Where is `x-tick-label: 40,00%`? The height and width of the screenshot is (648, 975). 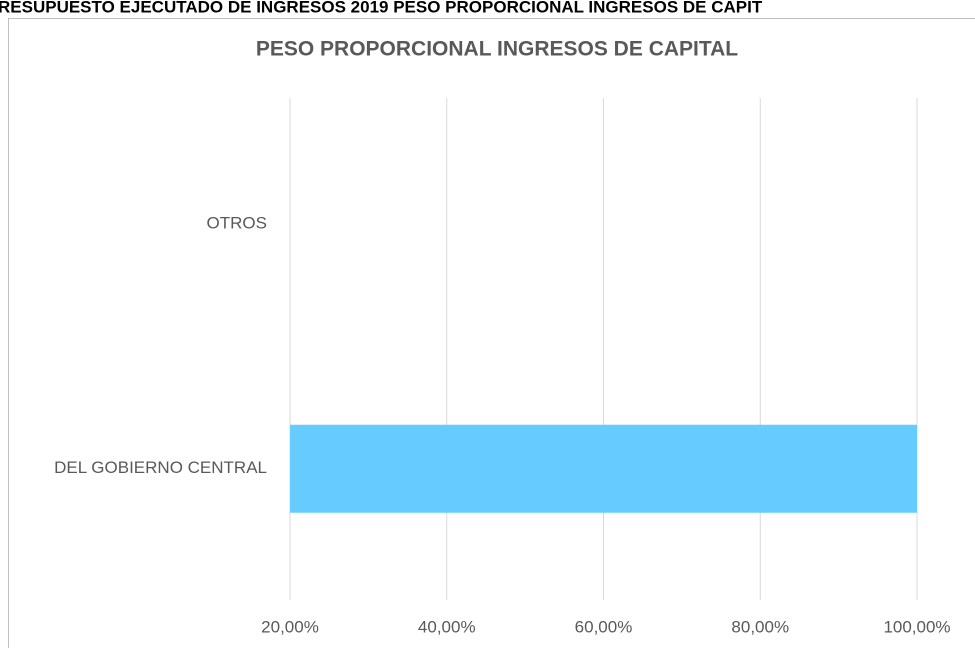 x-tick-label: 40,00% is located at coordinates (447, 626).